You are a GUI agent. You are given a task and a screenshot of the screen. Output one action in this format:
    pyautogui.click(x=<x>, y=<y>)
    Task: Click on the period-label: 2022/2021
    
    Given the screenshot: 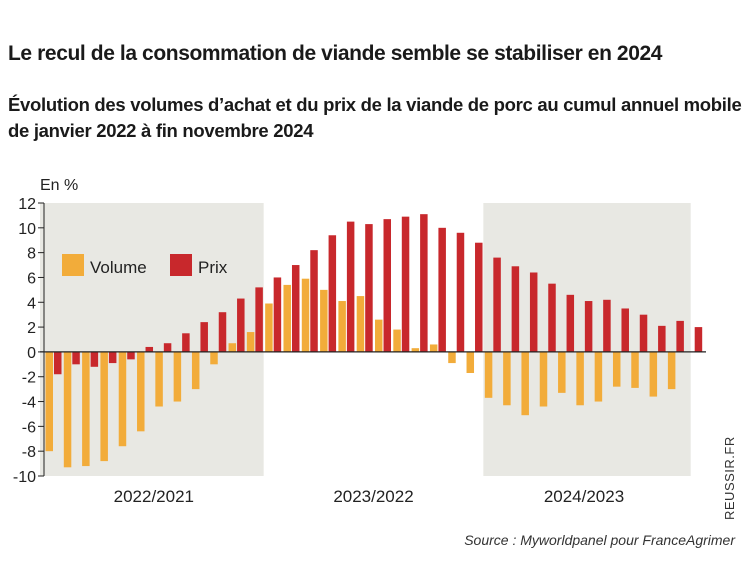 What is the action you would take?
    pyautogui.click(x=154, y=496)
    